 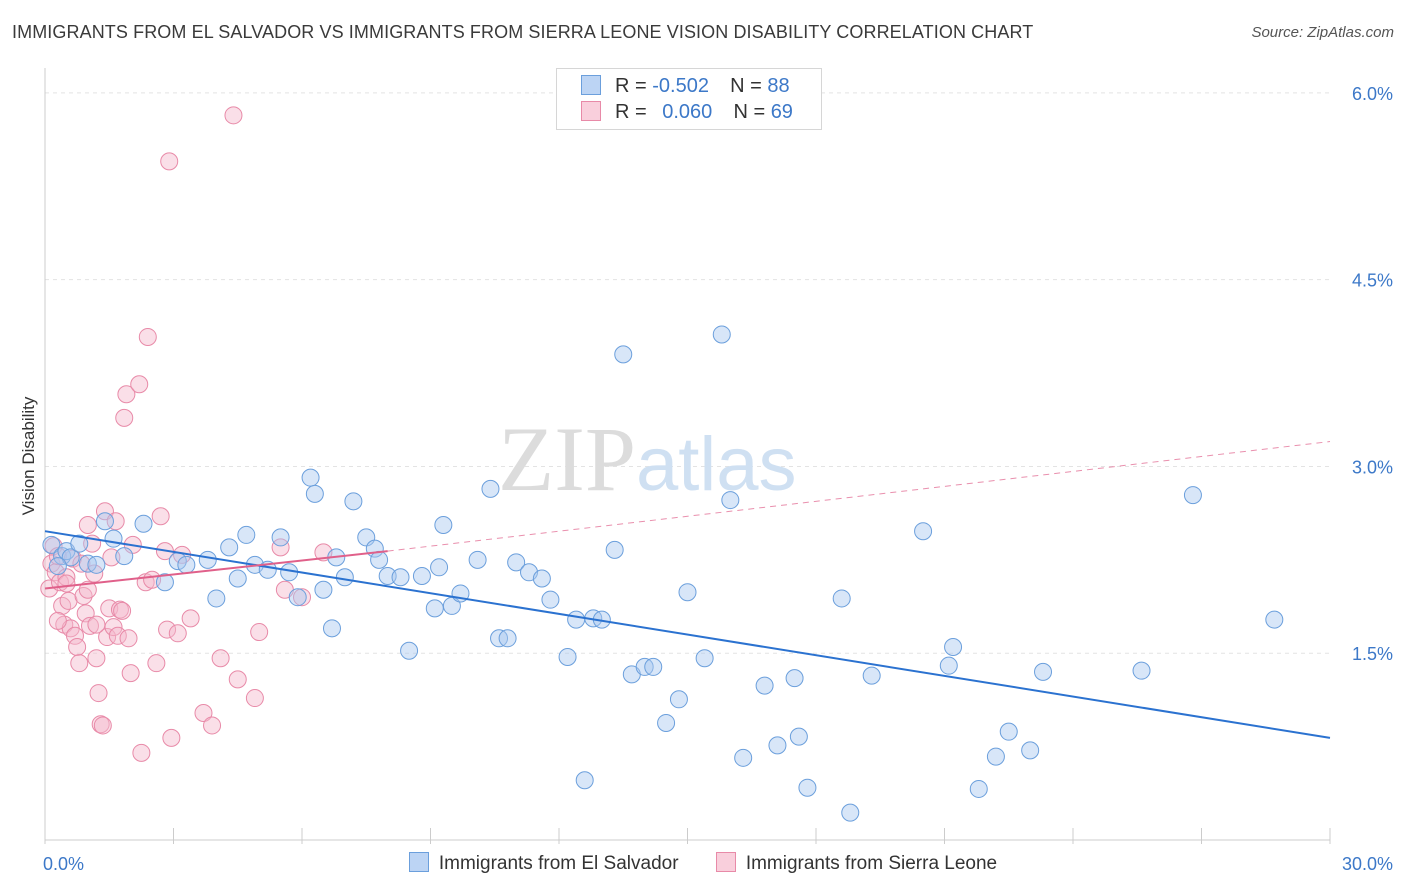 I want to click on y-tick-label: 1.5%, so click(x=1372, y=654).